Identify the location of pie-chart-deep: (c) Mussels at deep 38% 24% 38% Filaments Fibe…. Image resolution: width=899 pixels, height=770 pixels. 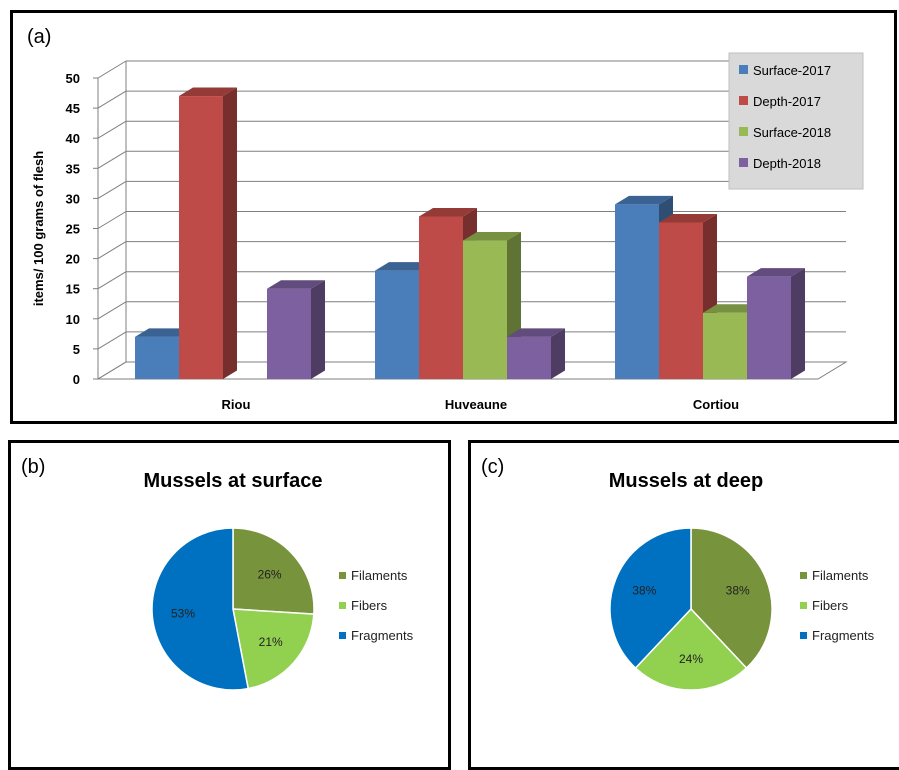
(678, 573).